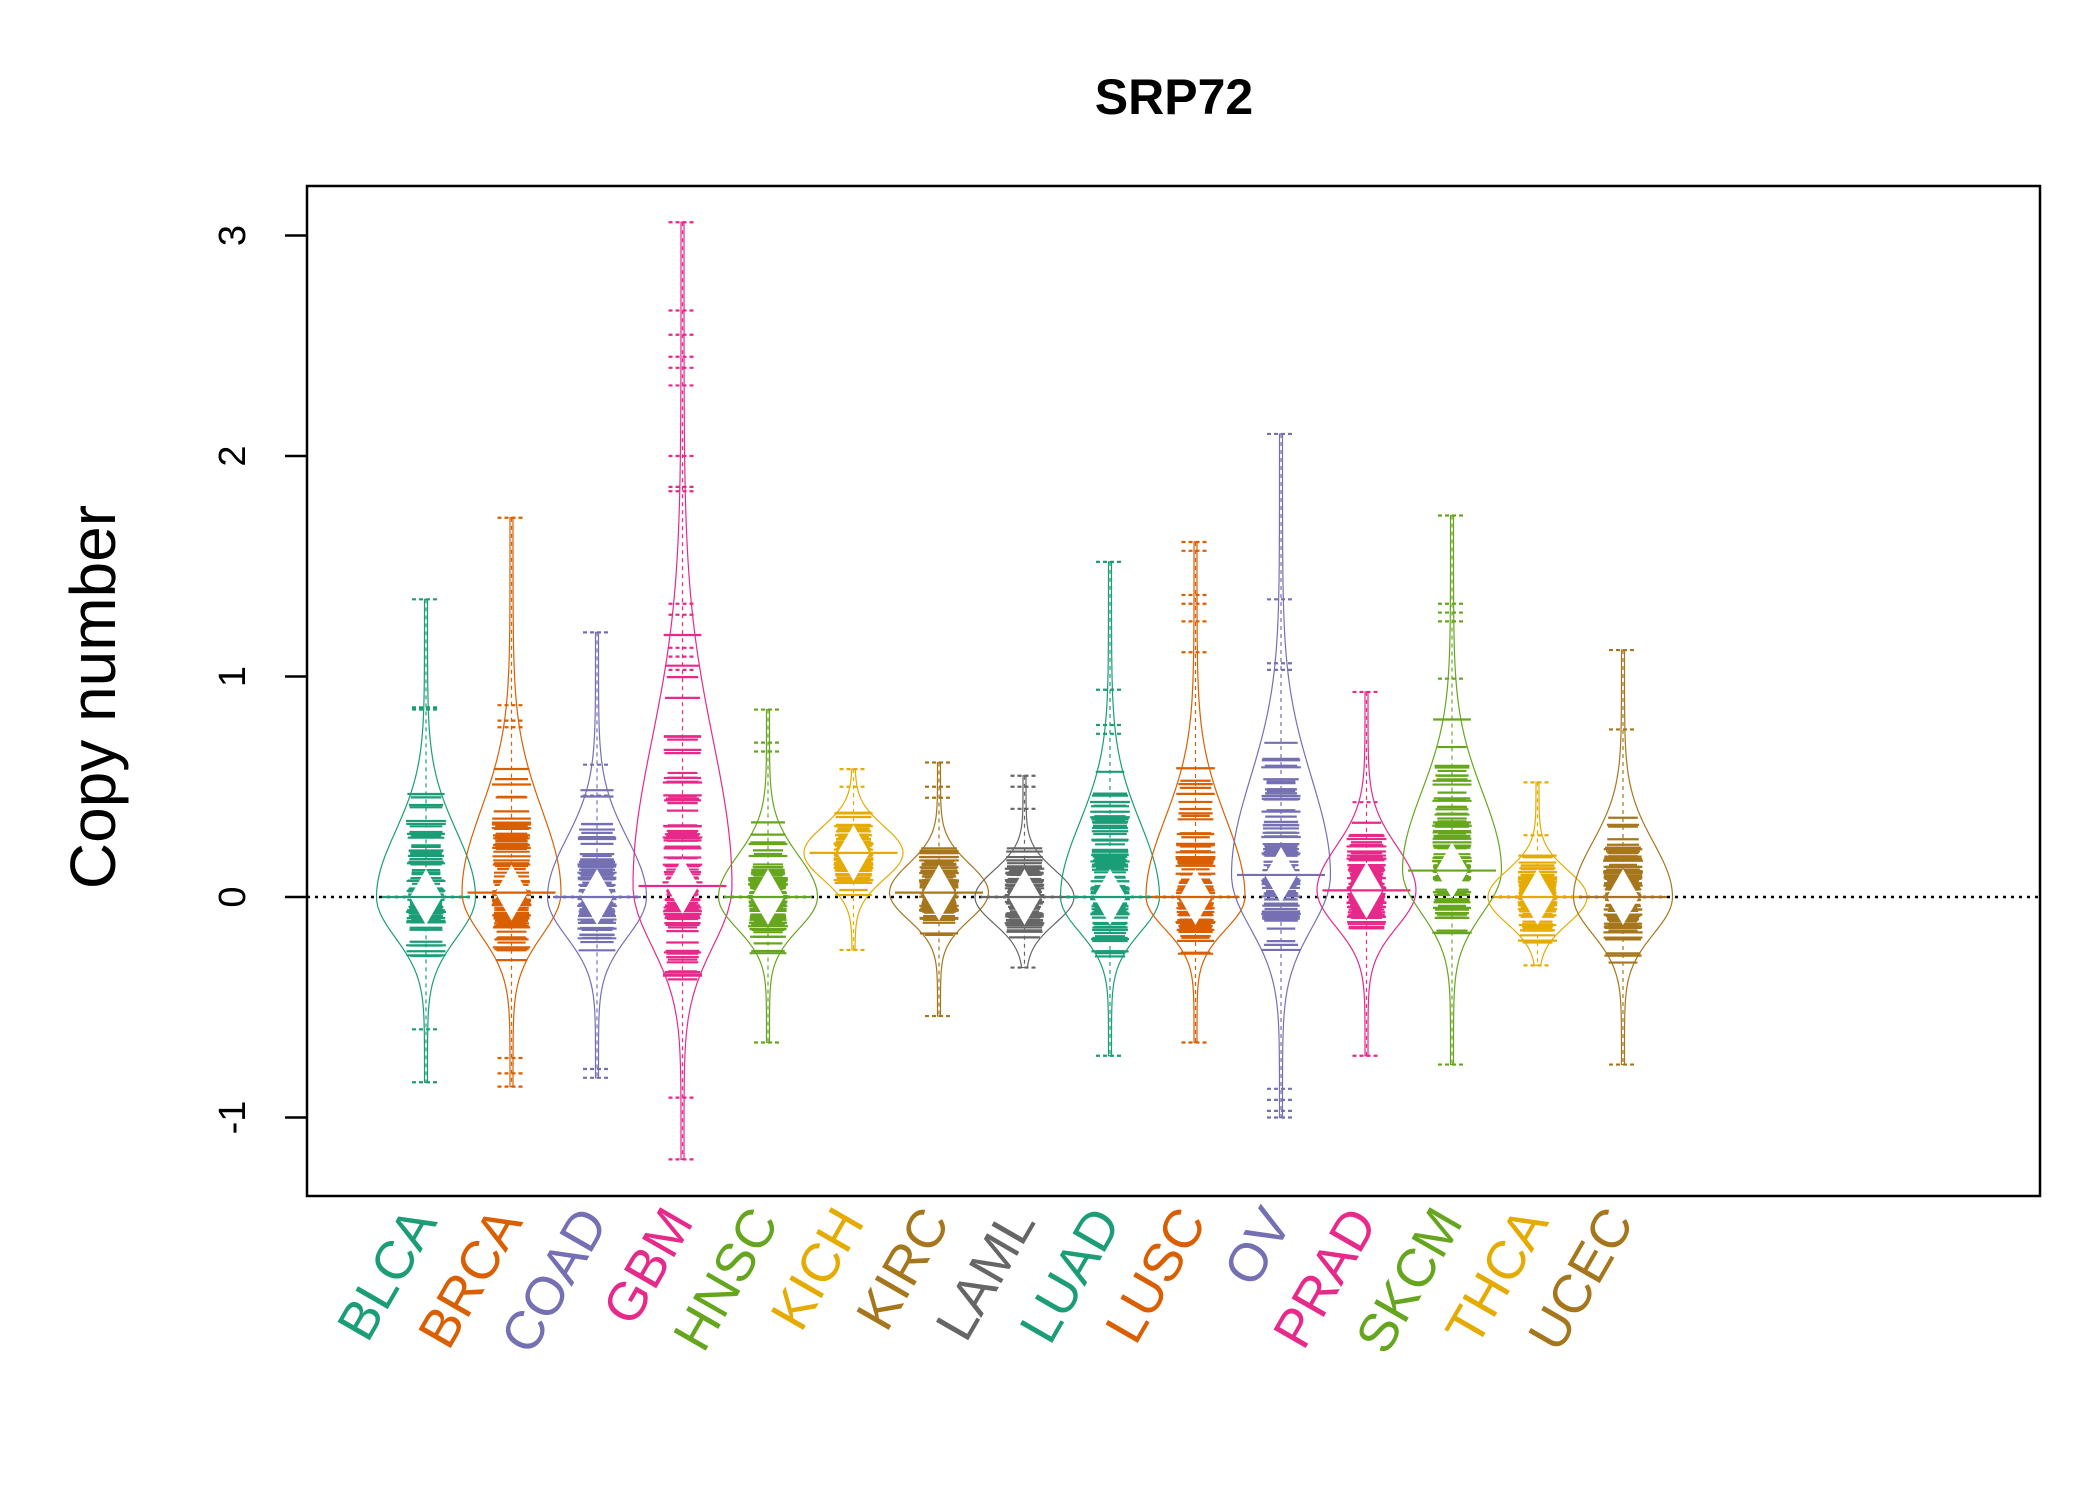 The height and width of the screenshot is (1500, 2100). Describe the element at coordinates (1024, 871) in the screenshot. I see `bean-laml` at that location.